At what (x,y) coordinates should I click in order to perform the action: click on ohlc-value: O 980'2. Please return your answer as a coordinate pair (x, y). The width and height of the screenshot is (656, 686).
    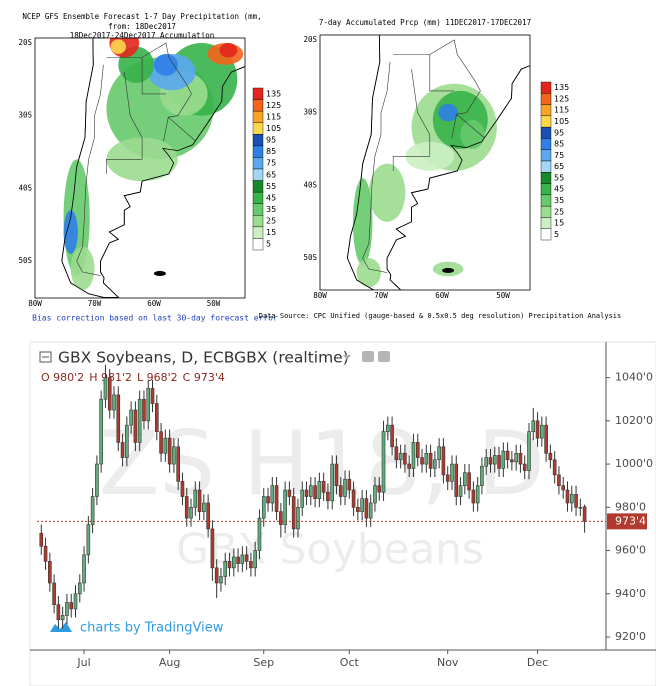
    Looking at the image, I should click on (62, 377).